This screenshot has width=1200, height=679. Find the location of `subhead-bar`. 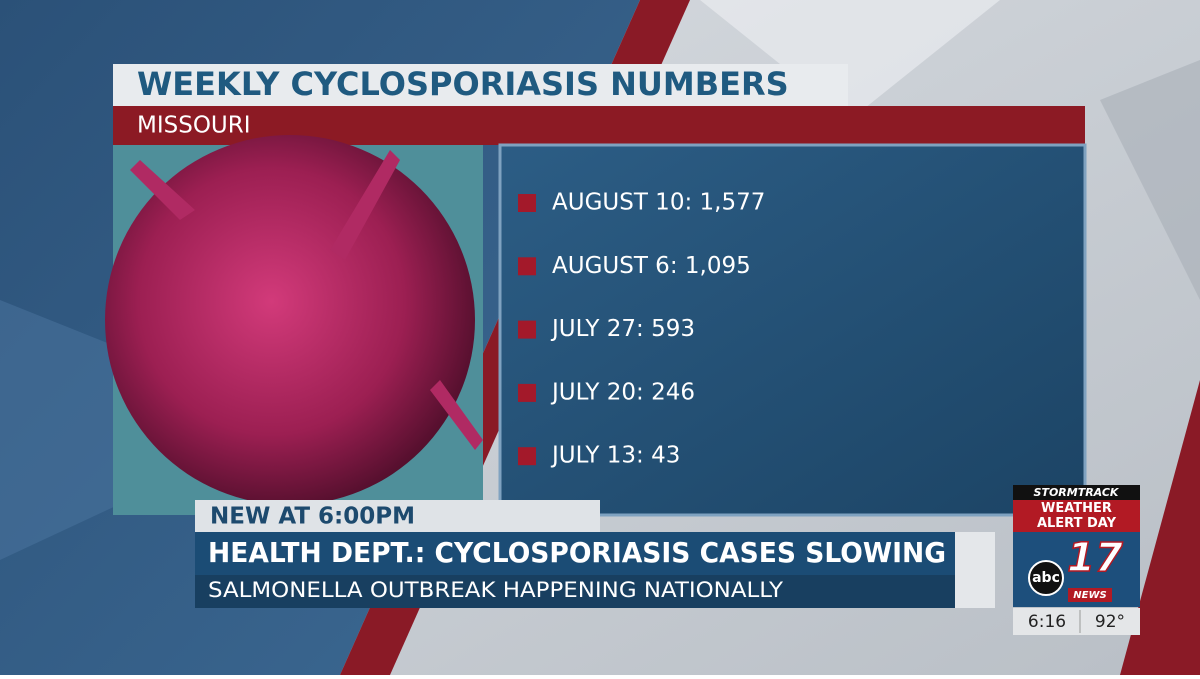

subhead-bar is located at coordinates (575, 591).